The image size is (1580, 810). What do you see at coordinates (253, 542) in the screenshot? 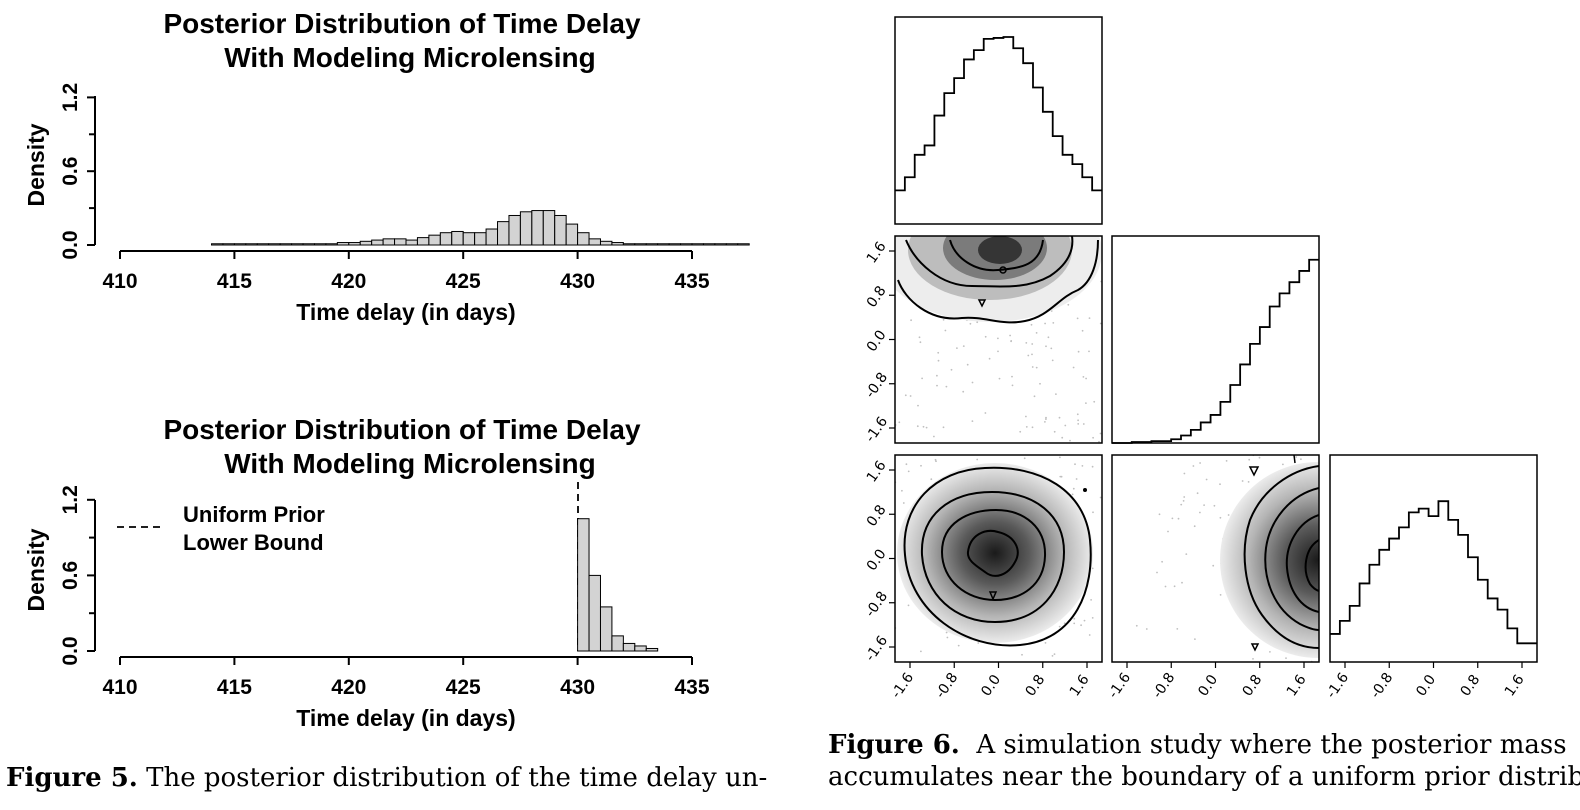
I see `legend-line2: Lower Bound` at bounding box center [253, 542].